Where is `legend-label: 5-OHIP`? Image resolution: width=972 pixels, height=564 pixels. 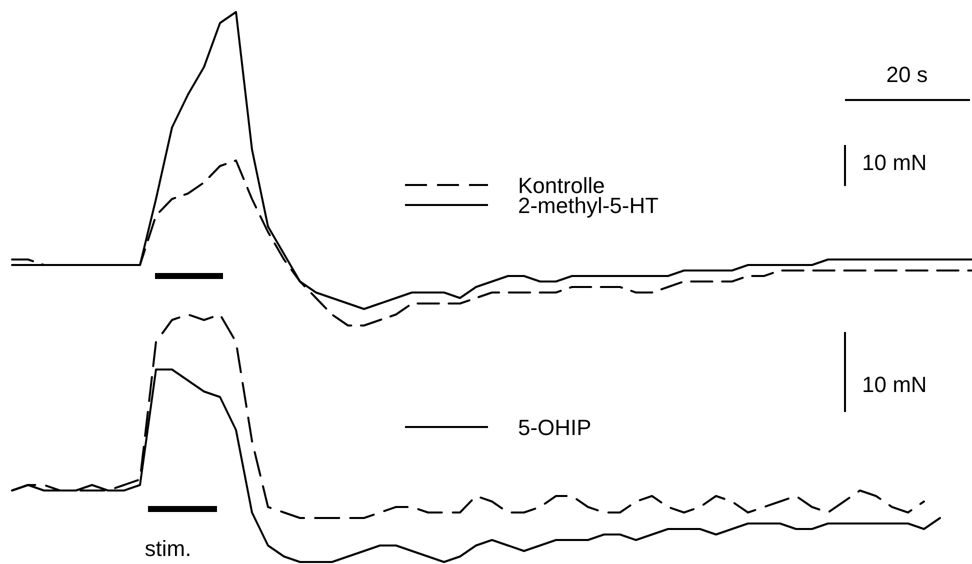 legend-label: 5-OHIP is located at coordinates (555, 427).